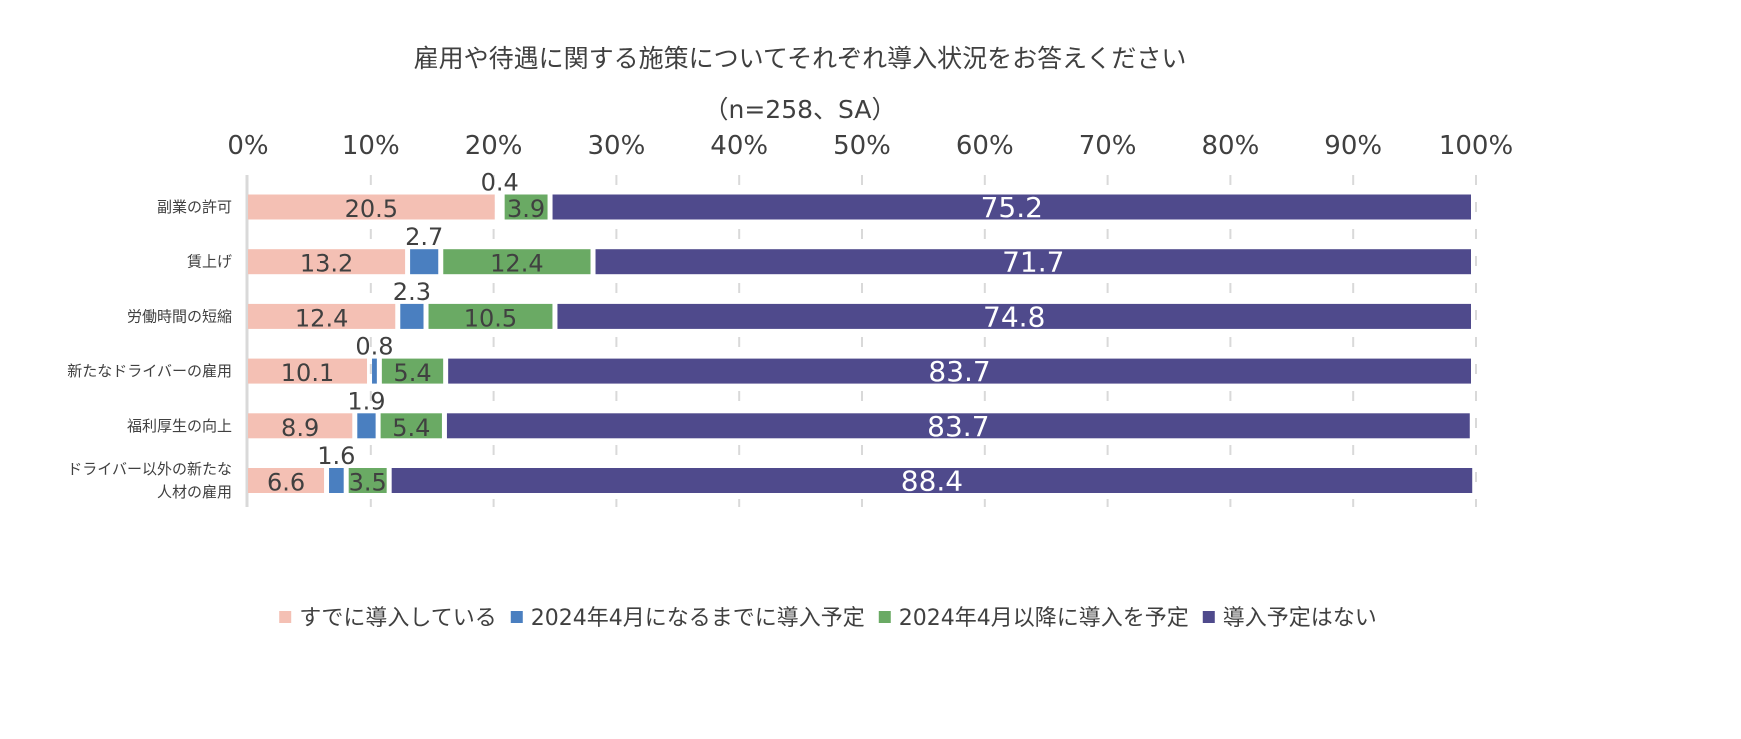 This screenshot has width=1741, height=739. I want to click on data-label: 10.5, so click(490, 318).